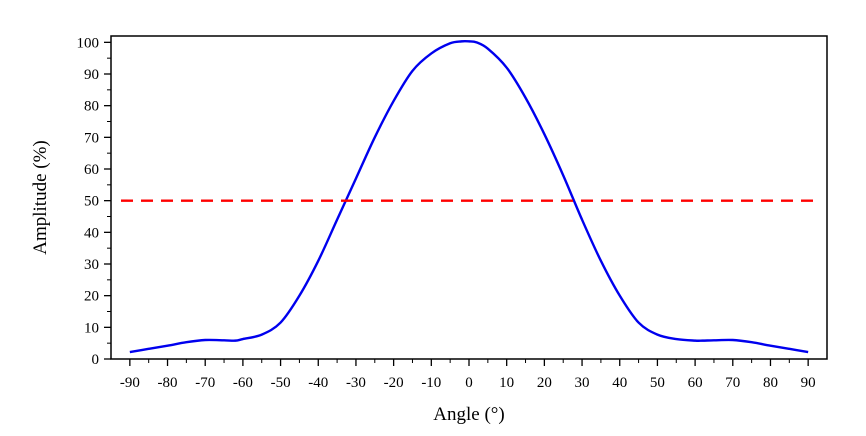 This screenshot has height=436, width=866. I want to click on y-tick-label: 0, so click(96, 360).